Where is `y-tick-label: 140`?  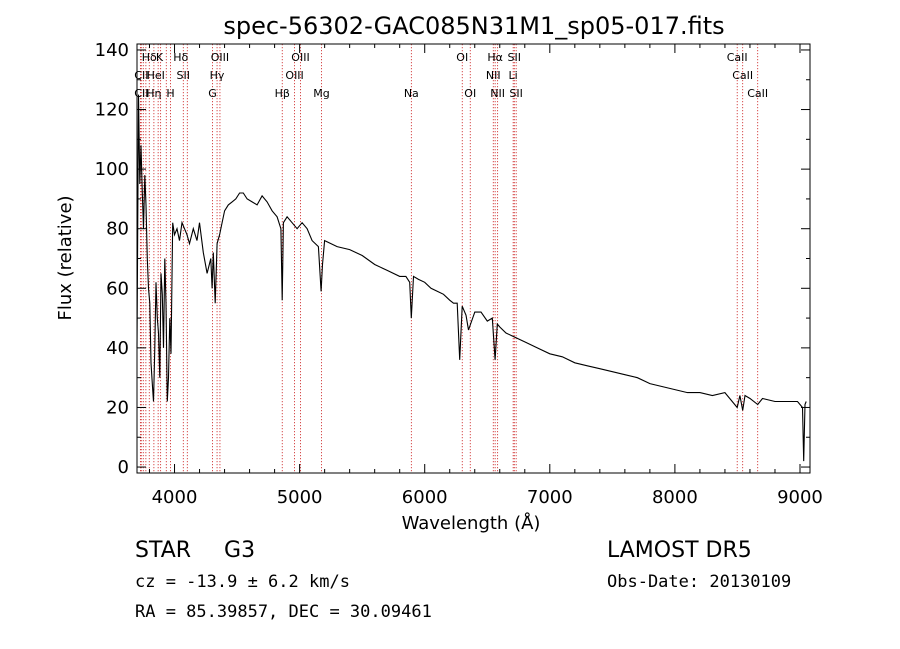
y-tick-label: 140 is located at coordinates (112, 50).